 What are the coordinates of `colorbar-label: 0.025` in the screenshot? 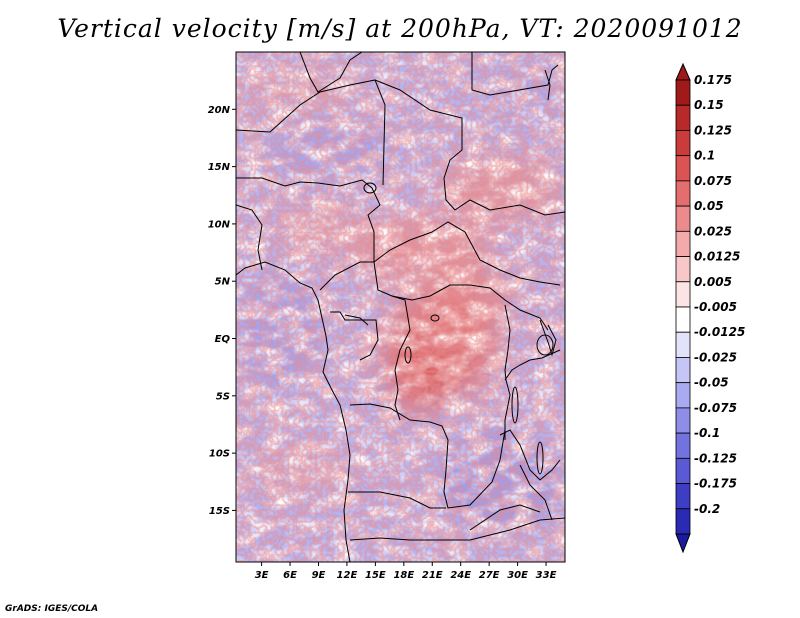 It's located at (713, 231).